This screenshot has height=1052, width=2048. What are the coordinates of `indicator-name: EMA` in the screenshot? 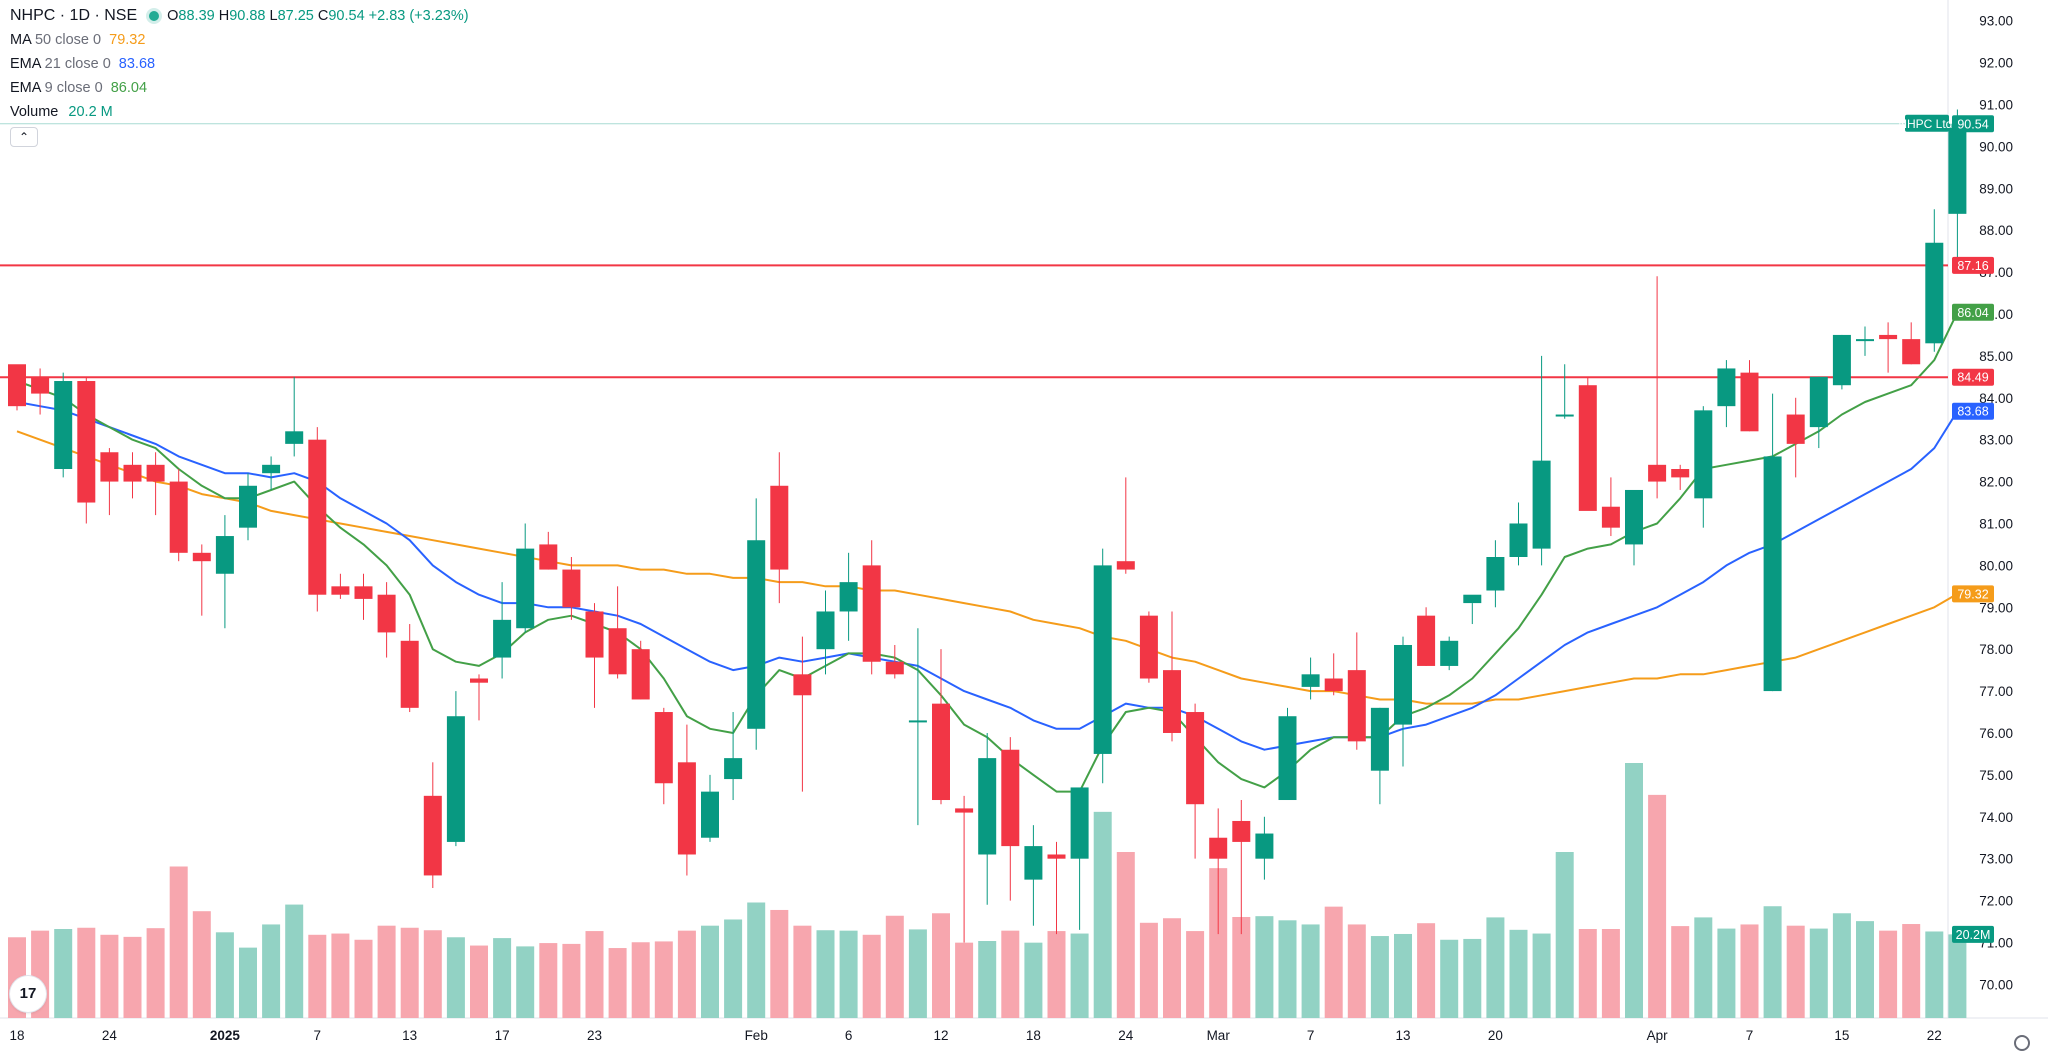 It's located at (25, 88).